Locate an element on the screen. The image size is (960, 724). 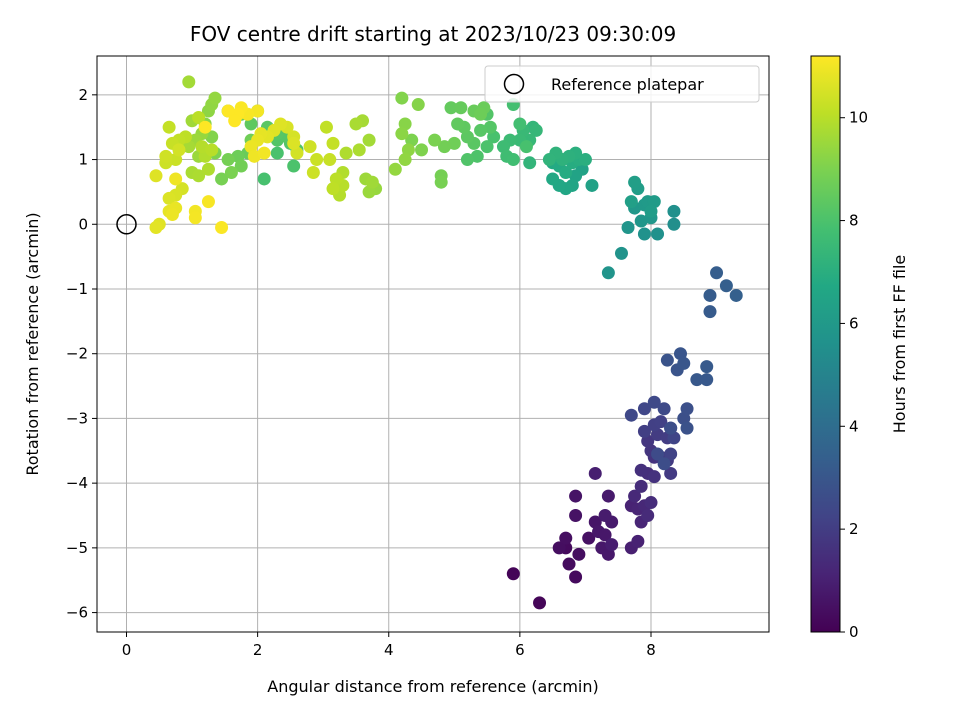
colorbar-tick-label: 0 is located at coordinates (854, 632).